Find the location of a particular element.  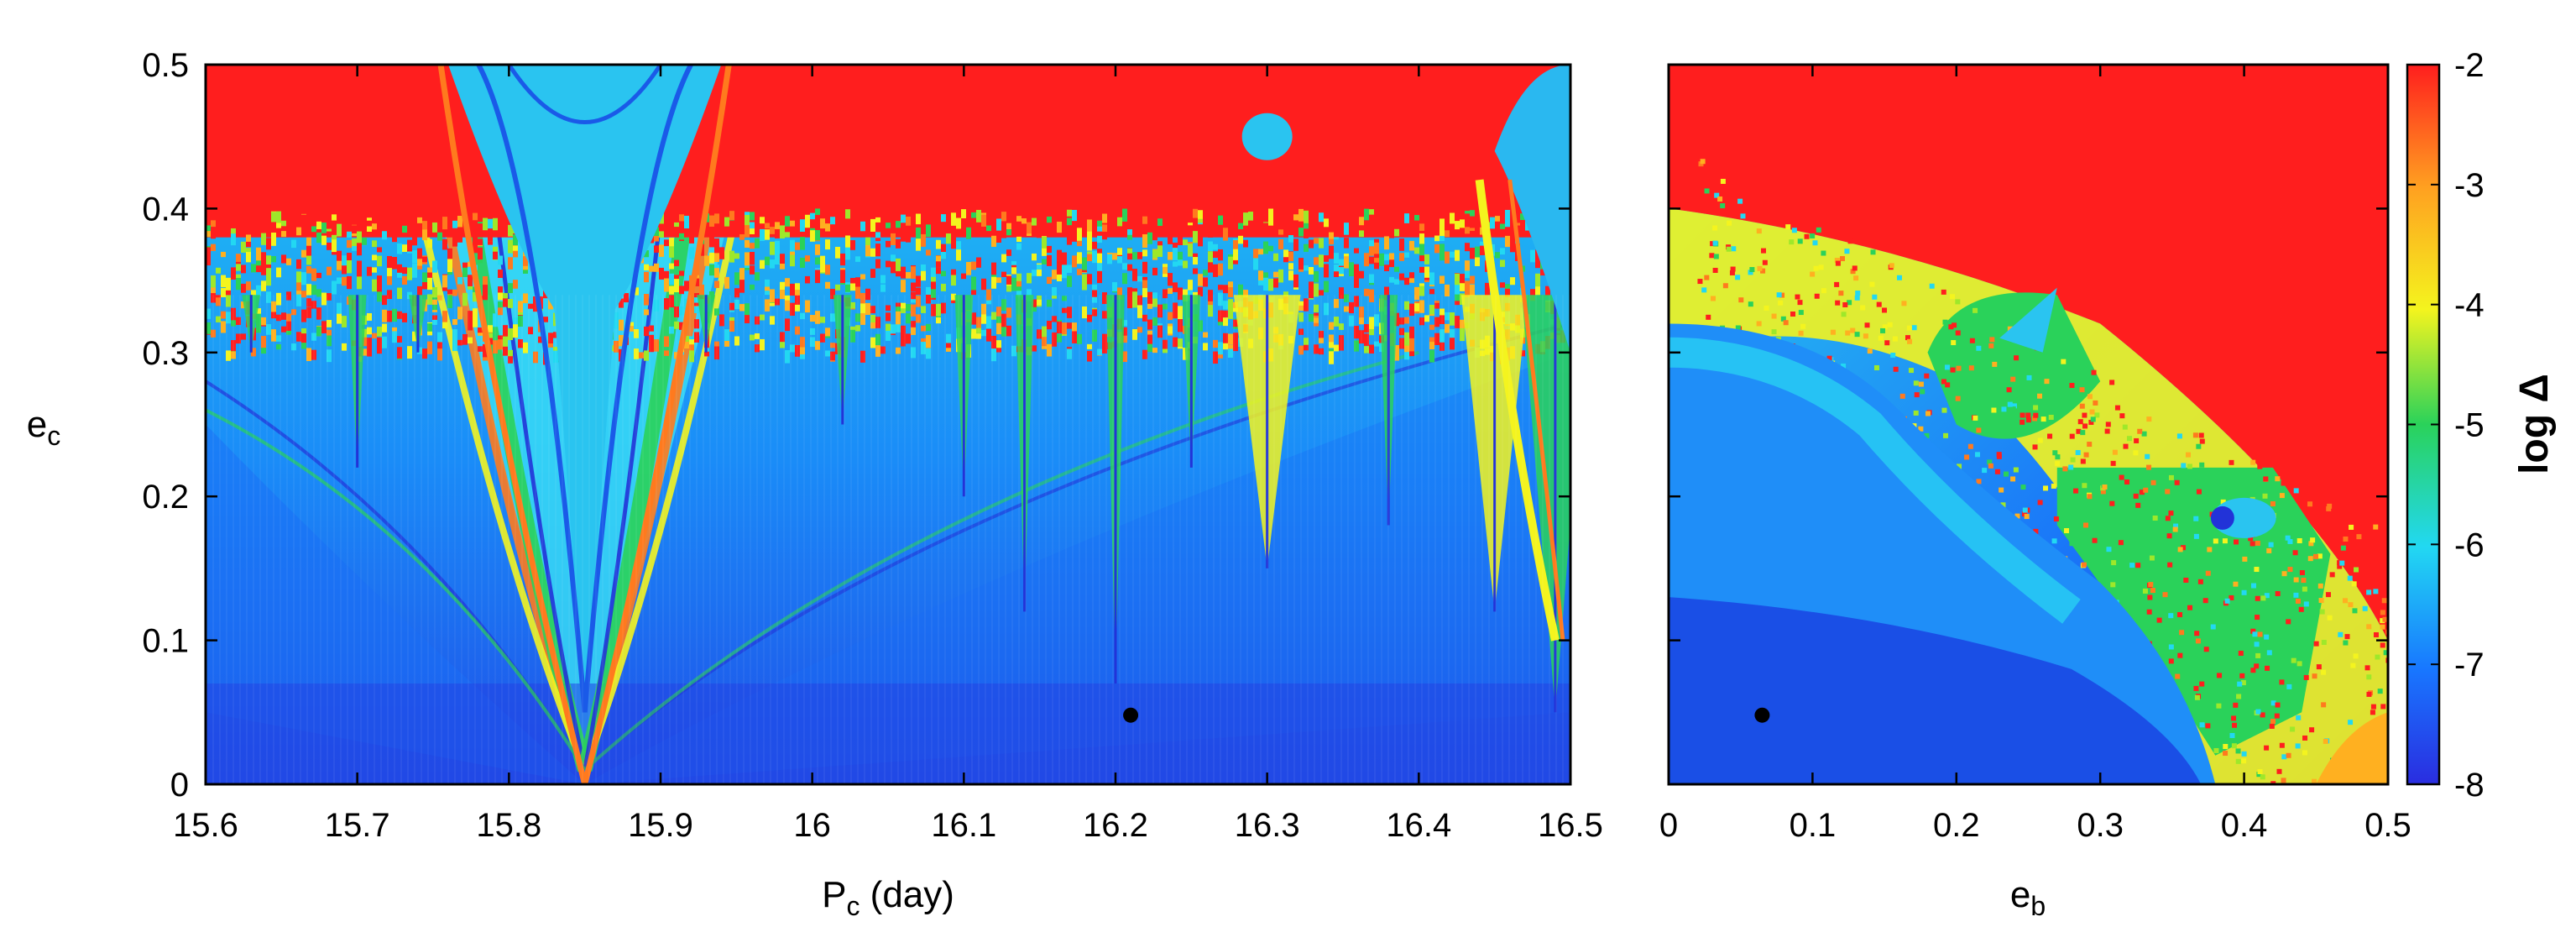

right-x-label-main: e is located at coordinates (2020, 894).